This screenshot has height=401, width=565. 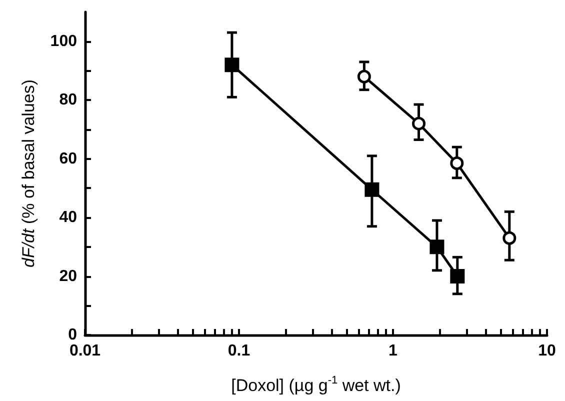 What do you see at coordinates (85, 351) in the screenshot?
I see `x-tick-label: 0.01` at bounding box center [85, 351].